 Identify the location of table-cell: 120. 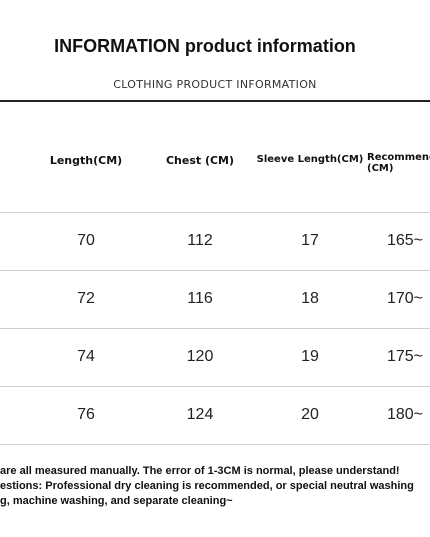
(200, 356).